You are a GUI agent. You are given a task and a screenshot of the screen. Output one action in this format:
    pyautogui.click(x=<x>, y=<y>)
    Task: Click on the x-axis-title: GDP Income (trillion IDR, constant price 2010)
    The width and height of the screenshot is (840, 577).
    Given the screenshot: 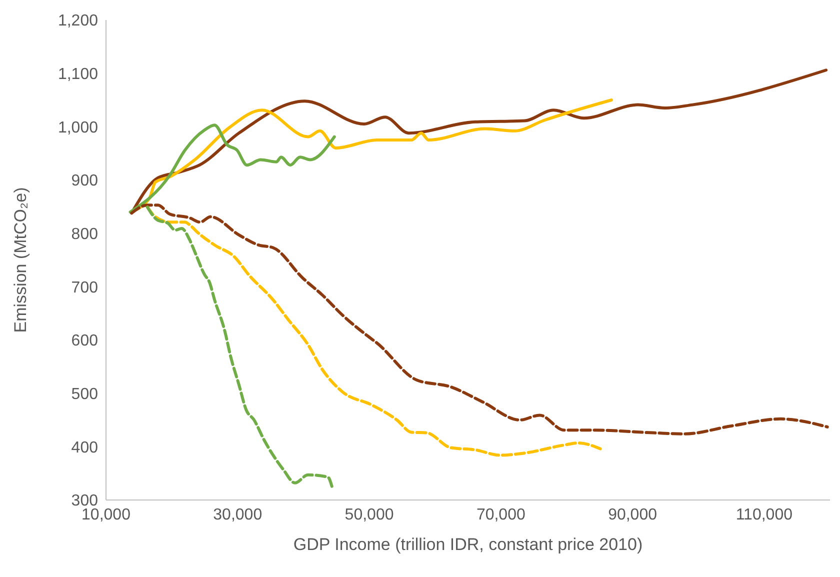 What is the action you would take?
    pyautogui.click(x=468, y=544)
    